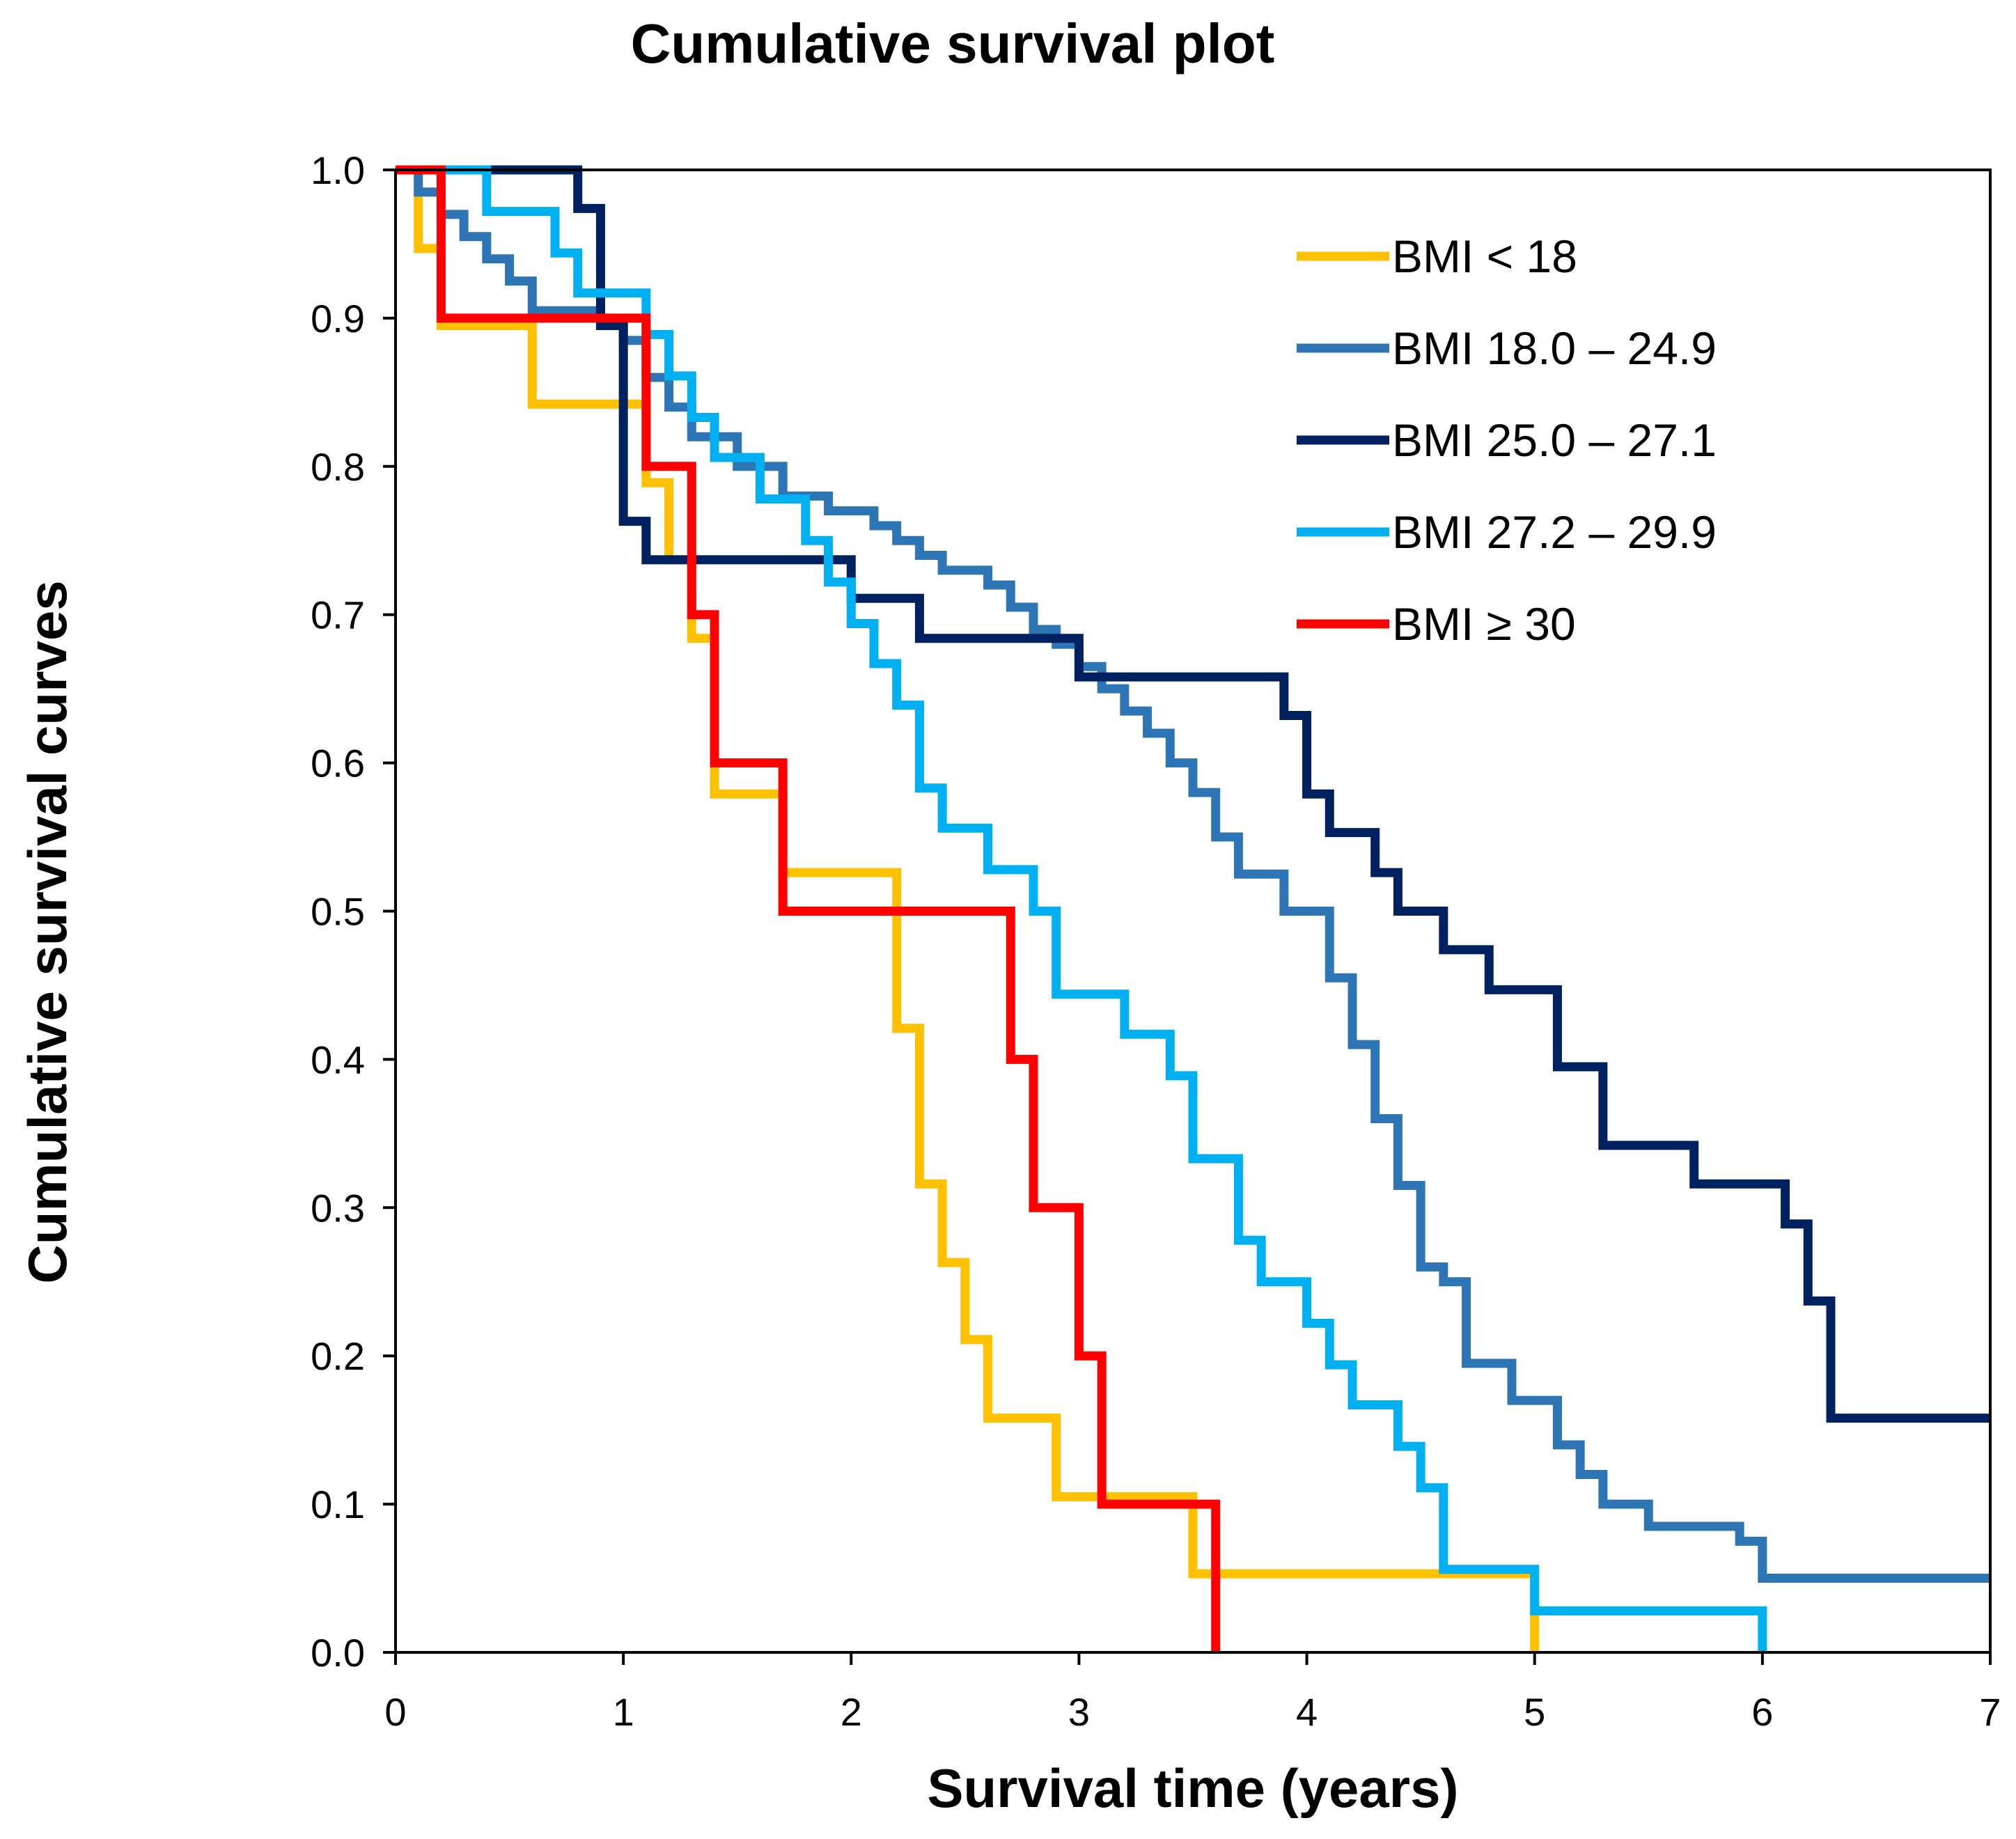 This screenshot has width=2016, height=1839. What do you see at coordinates (338, 1356) in the screenshot?
I see `y-tick-label: 0.2` at bounding box center [338, 1356].